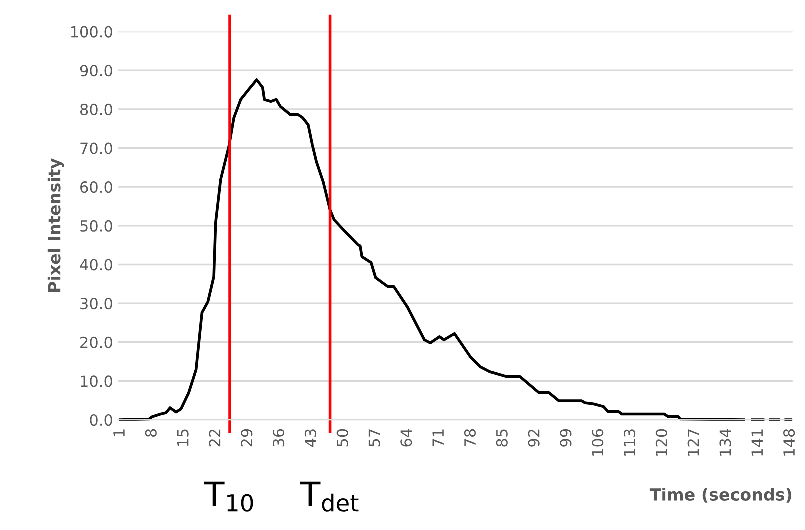 This screenshot has height=530, width=805. What do you see at coordinates (96, 382) in the screenshot?
I see `y-tick-label: 10.0` at bounding box center [96, 382].